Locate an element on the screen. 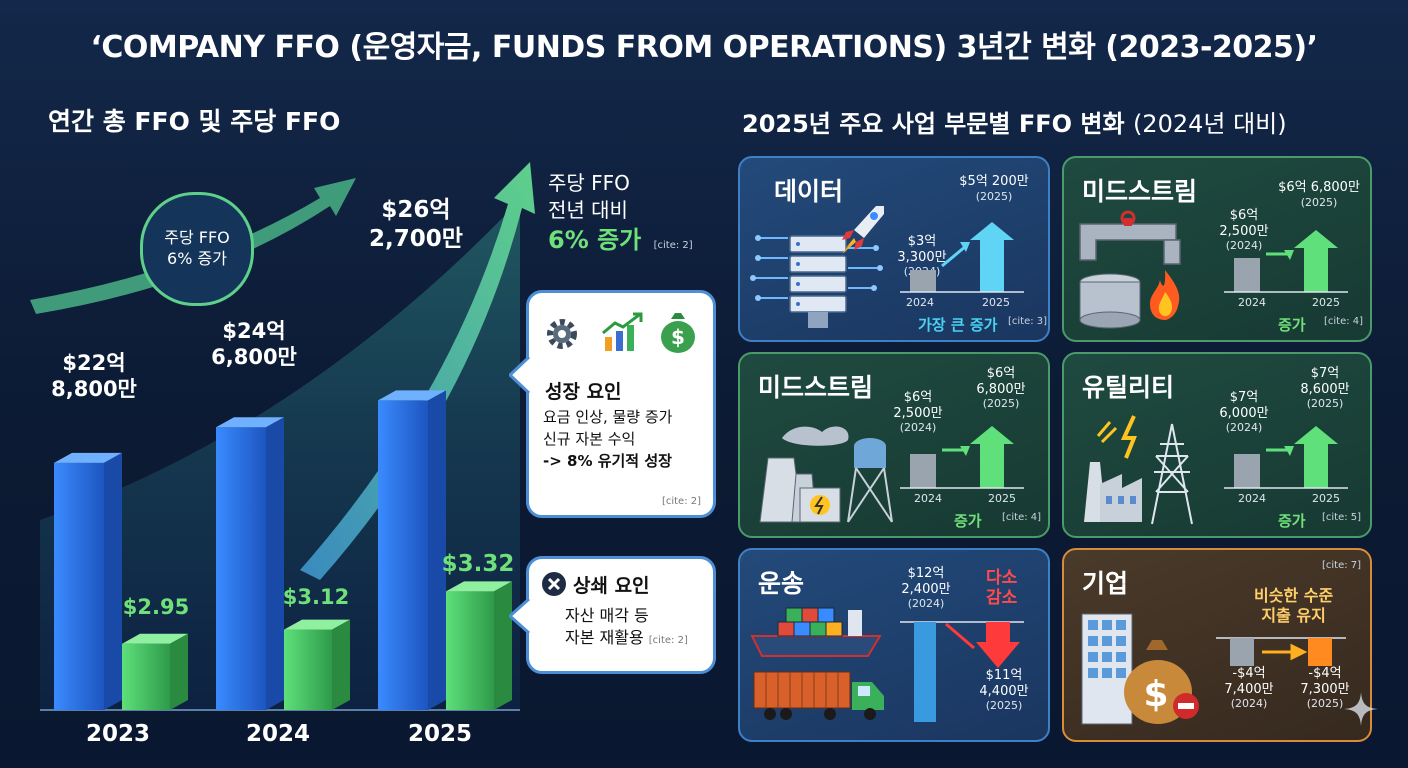 The height and width of the screenshot is (768, 1408). per-share-label-2025: $3.32 is located at coordinates (478, 564).